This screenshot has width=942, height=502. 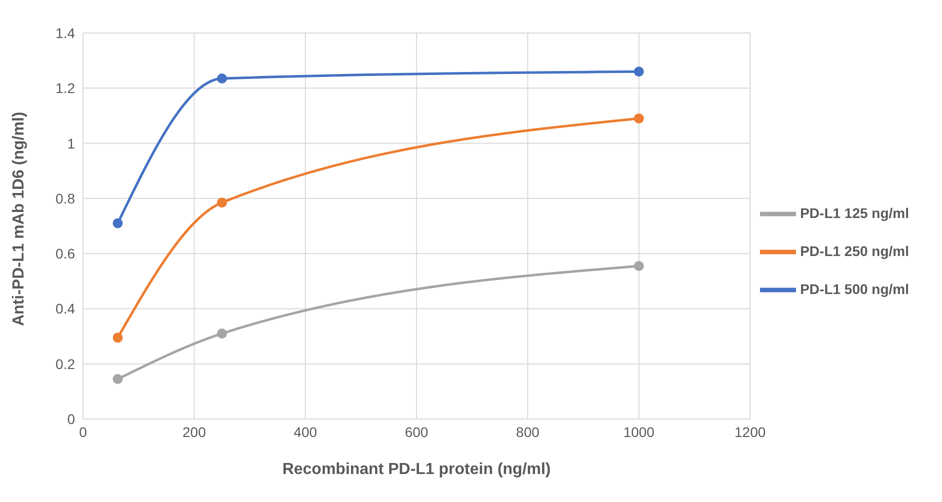 I want to click on y-tick-label: 1.4, so click(x=66, y=32).